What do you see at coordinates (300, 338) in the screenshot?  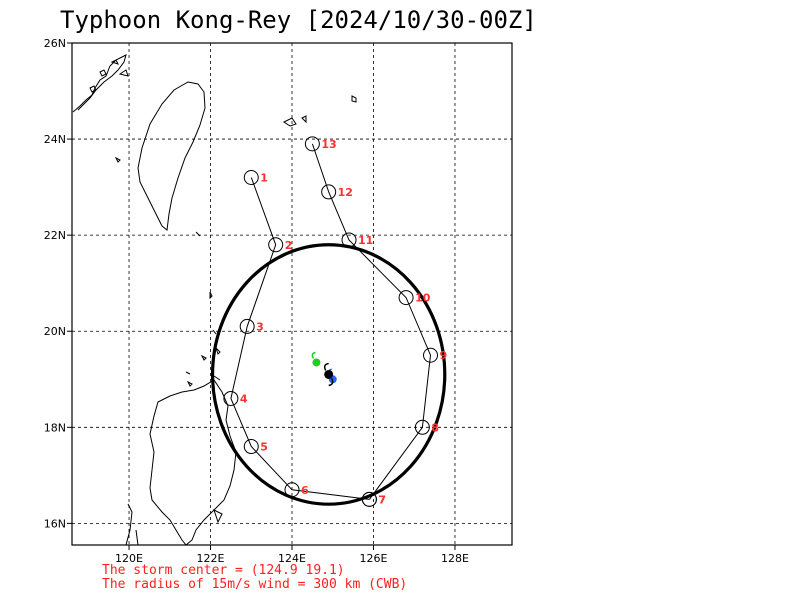 I see `track-west-line` at bounding box center [300, 338].